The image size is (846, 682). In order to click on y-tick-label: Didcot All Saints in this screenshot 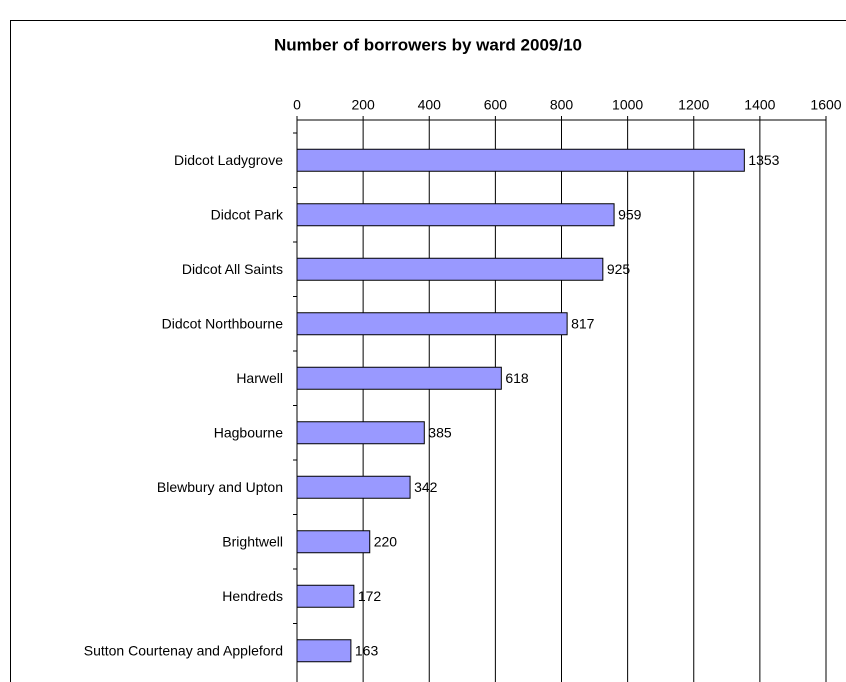, I will do `click(232, 269)`.